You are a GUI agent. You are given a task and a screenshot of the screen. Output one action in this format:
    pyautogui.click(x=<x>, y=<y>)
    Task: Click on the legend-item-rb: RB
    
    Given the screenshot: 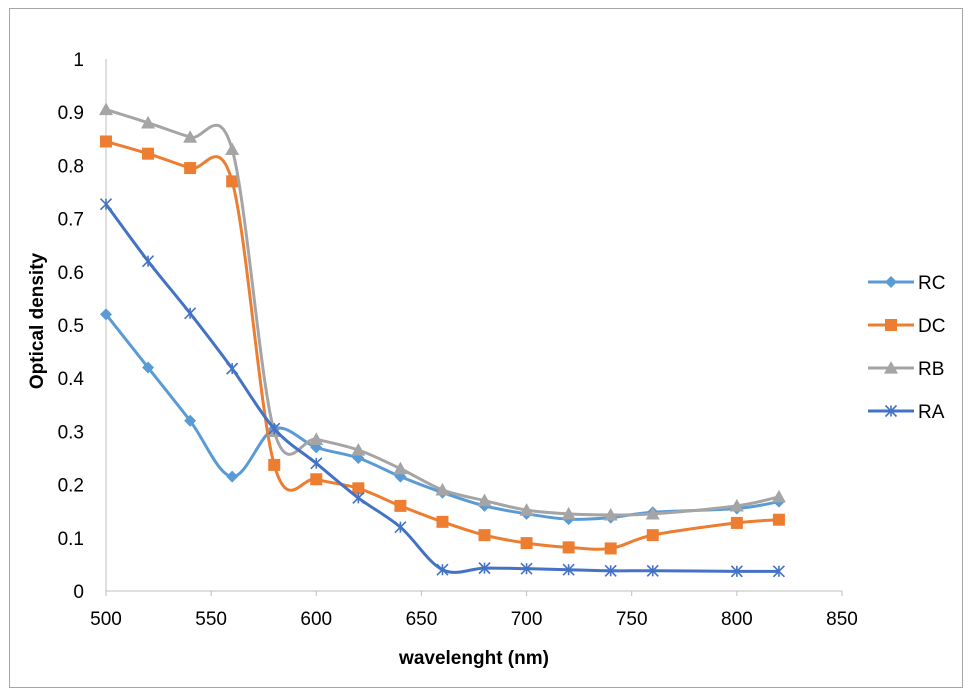 What is the action you would take?
    pyautogui.click(x=906, y=369)
    